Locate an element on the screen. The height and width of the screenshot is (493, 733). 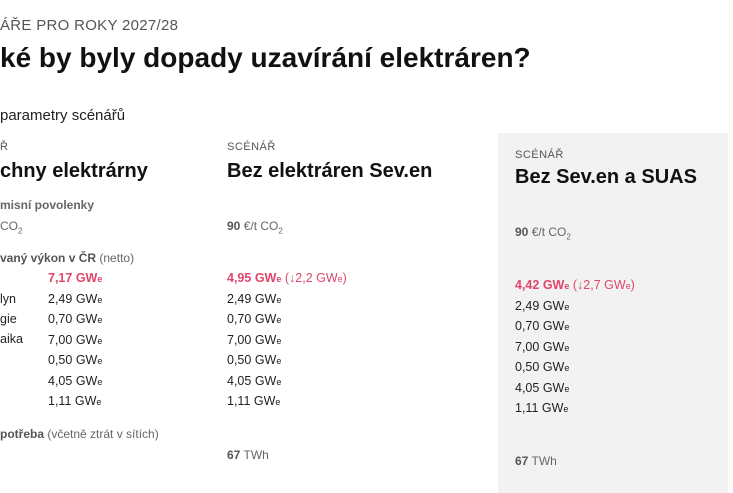
scenario-kicker: Ř is located at coordinates (4, 147).